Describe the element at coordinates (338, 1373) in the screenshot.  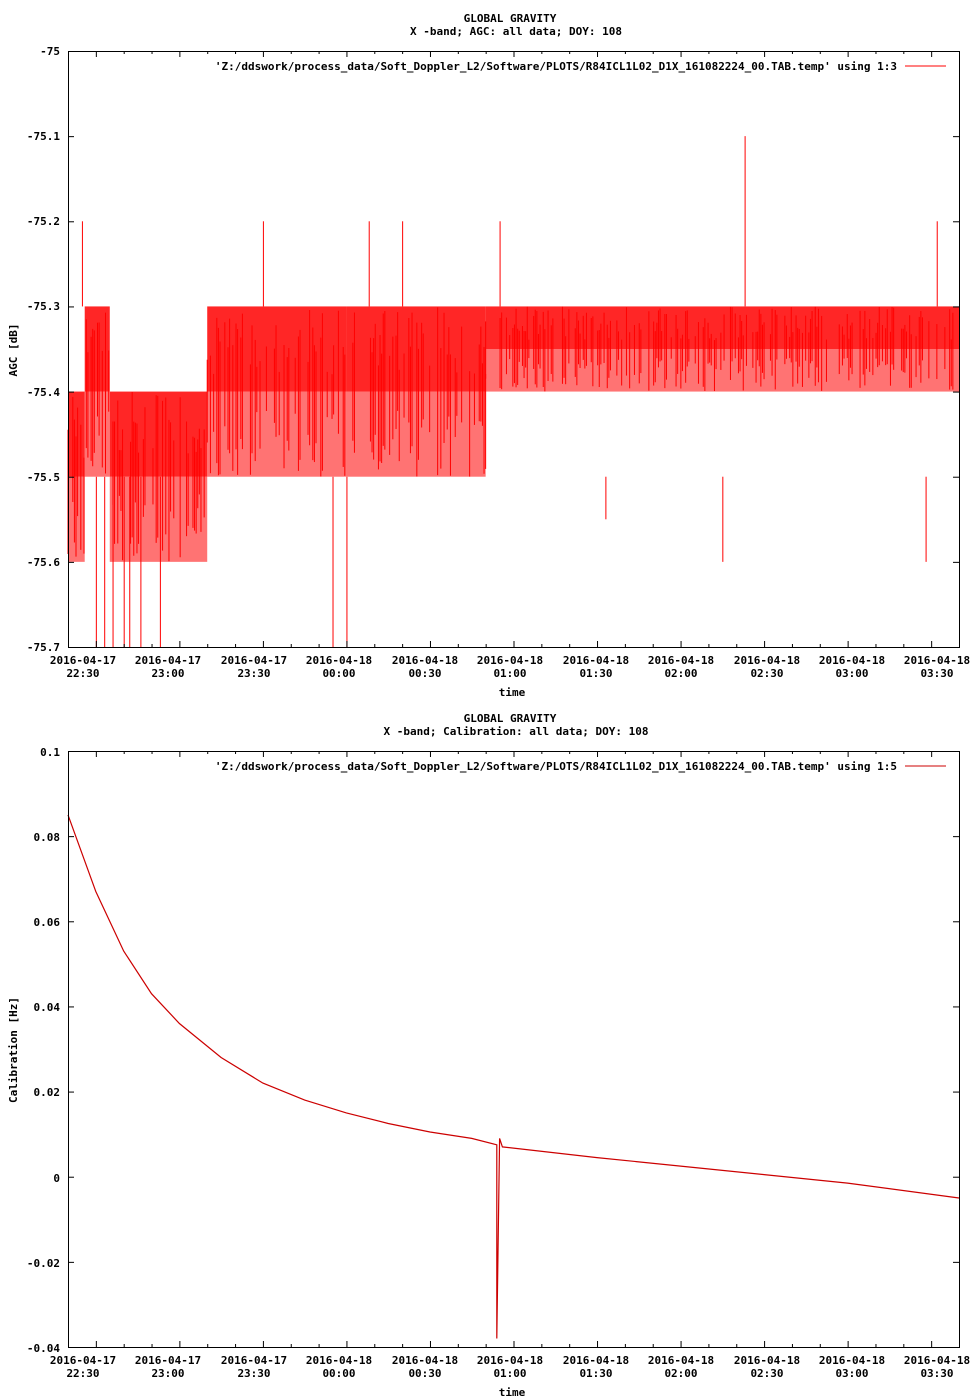
I see `calibration-x-tick-time: 00:00` at that location.